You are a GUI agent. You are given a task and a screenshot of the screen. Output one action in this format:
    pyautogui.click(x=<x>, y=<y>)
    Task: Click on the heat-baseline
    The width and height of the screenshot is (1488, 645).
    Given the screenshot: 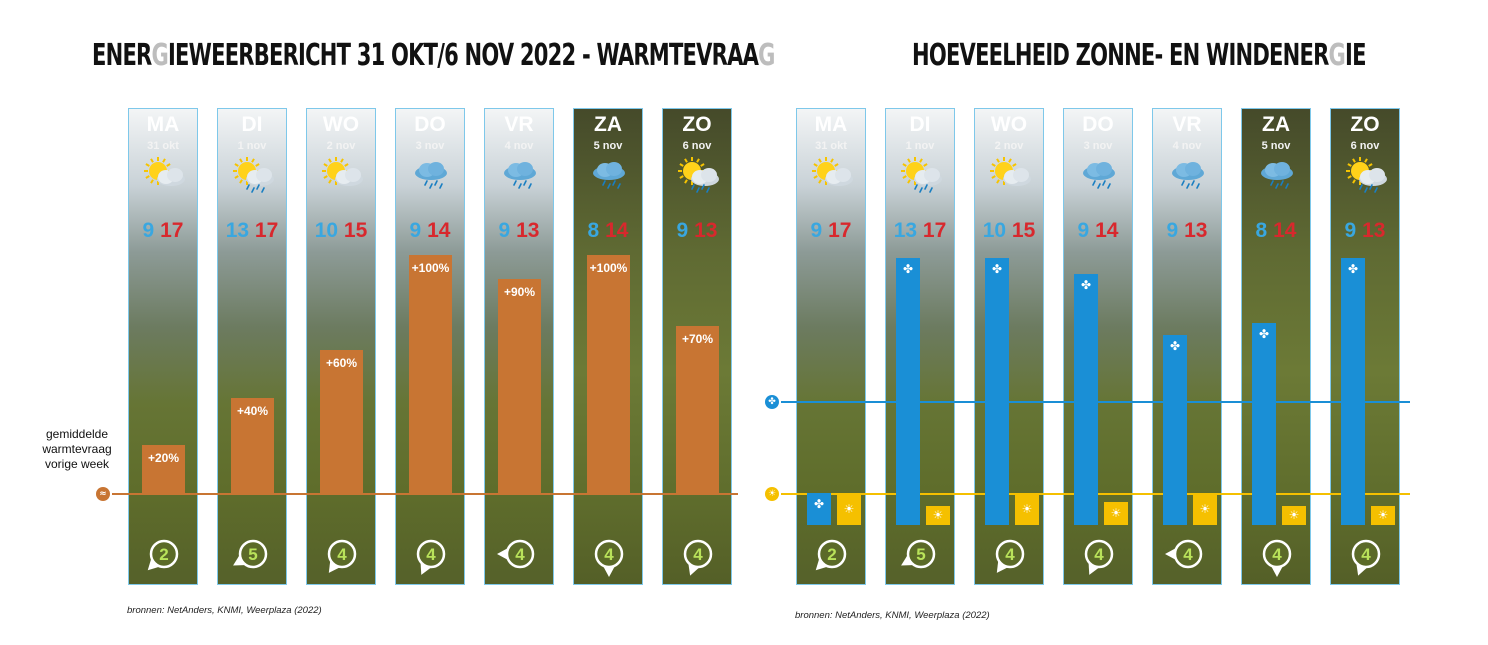 What is the action you would take?
    pyautogui.click(x=425, y=494)
    